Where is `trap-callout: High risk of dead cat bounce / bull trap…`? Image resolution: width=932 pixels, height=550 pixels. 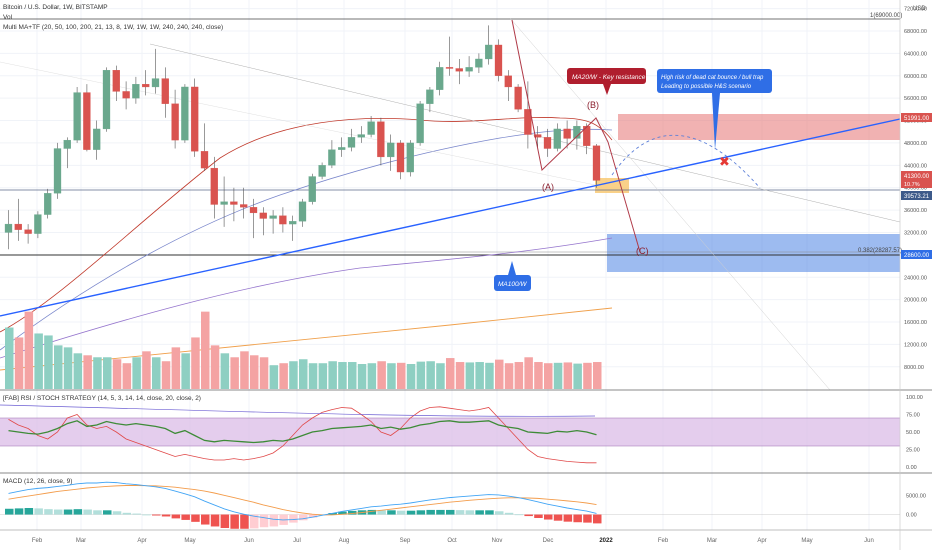
trap-callout: High risk of dead cat bounce / bull trap… is located at coordinates (714, 109).